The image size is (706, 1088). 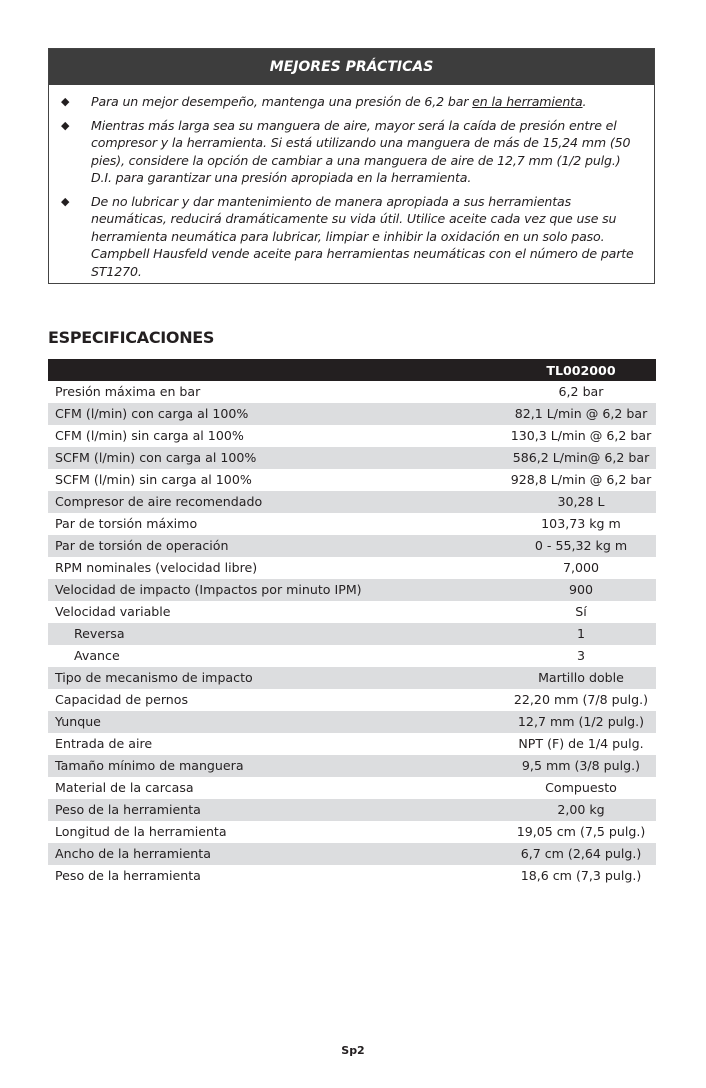 What do you see at coordinates (581, 766) in the screenshot?
I see `spec-value: 9,5 mm (3/8 pulg.)` at bounding box center [581, 766].